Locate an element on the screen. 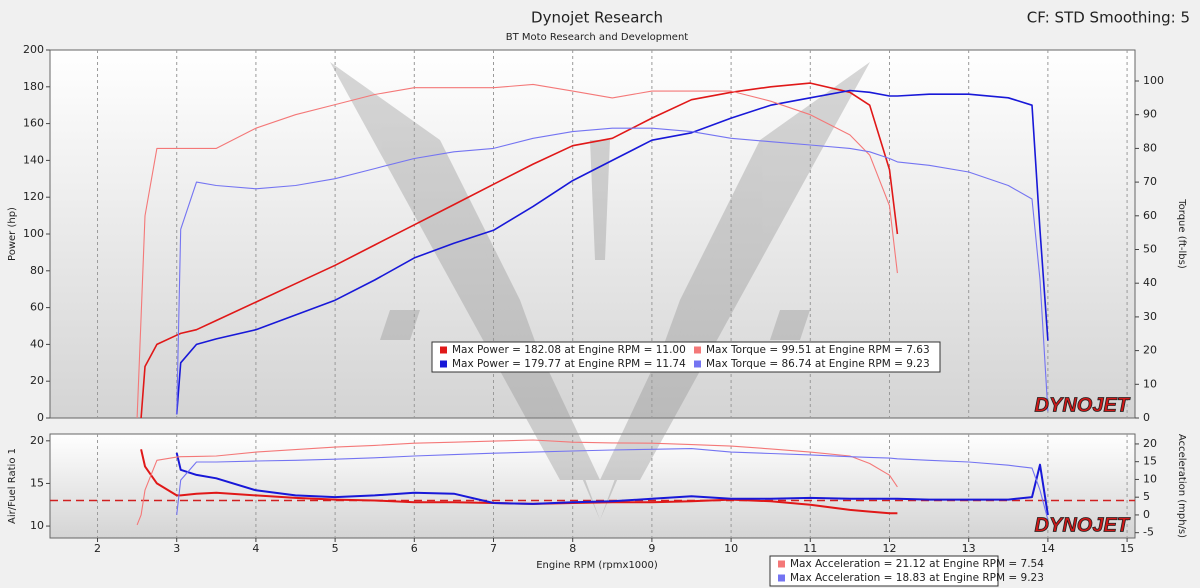 The height and width of the screenshot is (588, 1200). x-tick-label: 10 is located at coordinates (731, 548).